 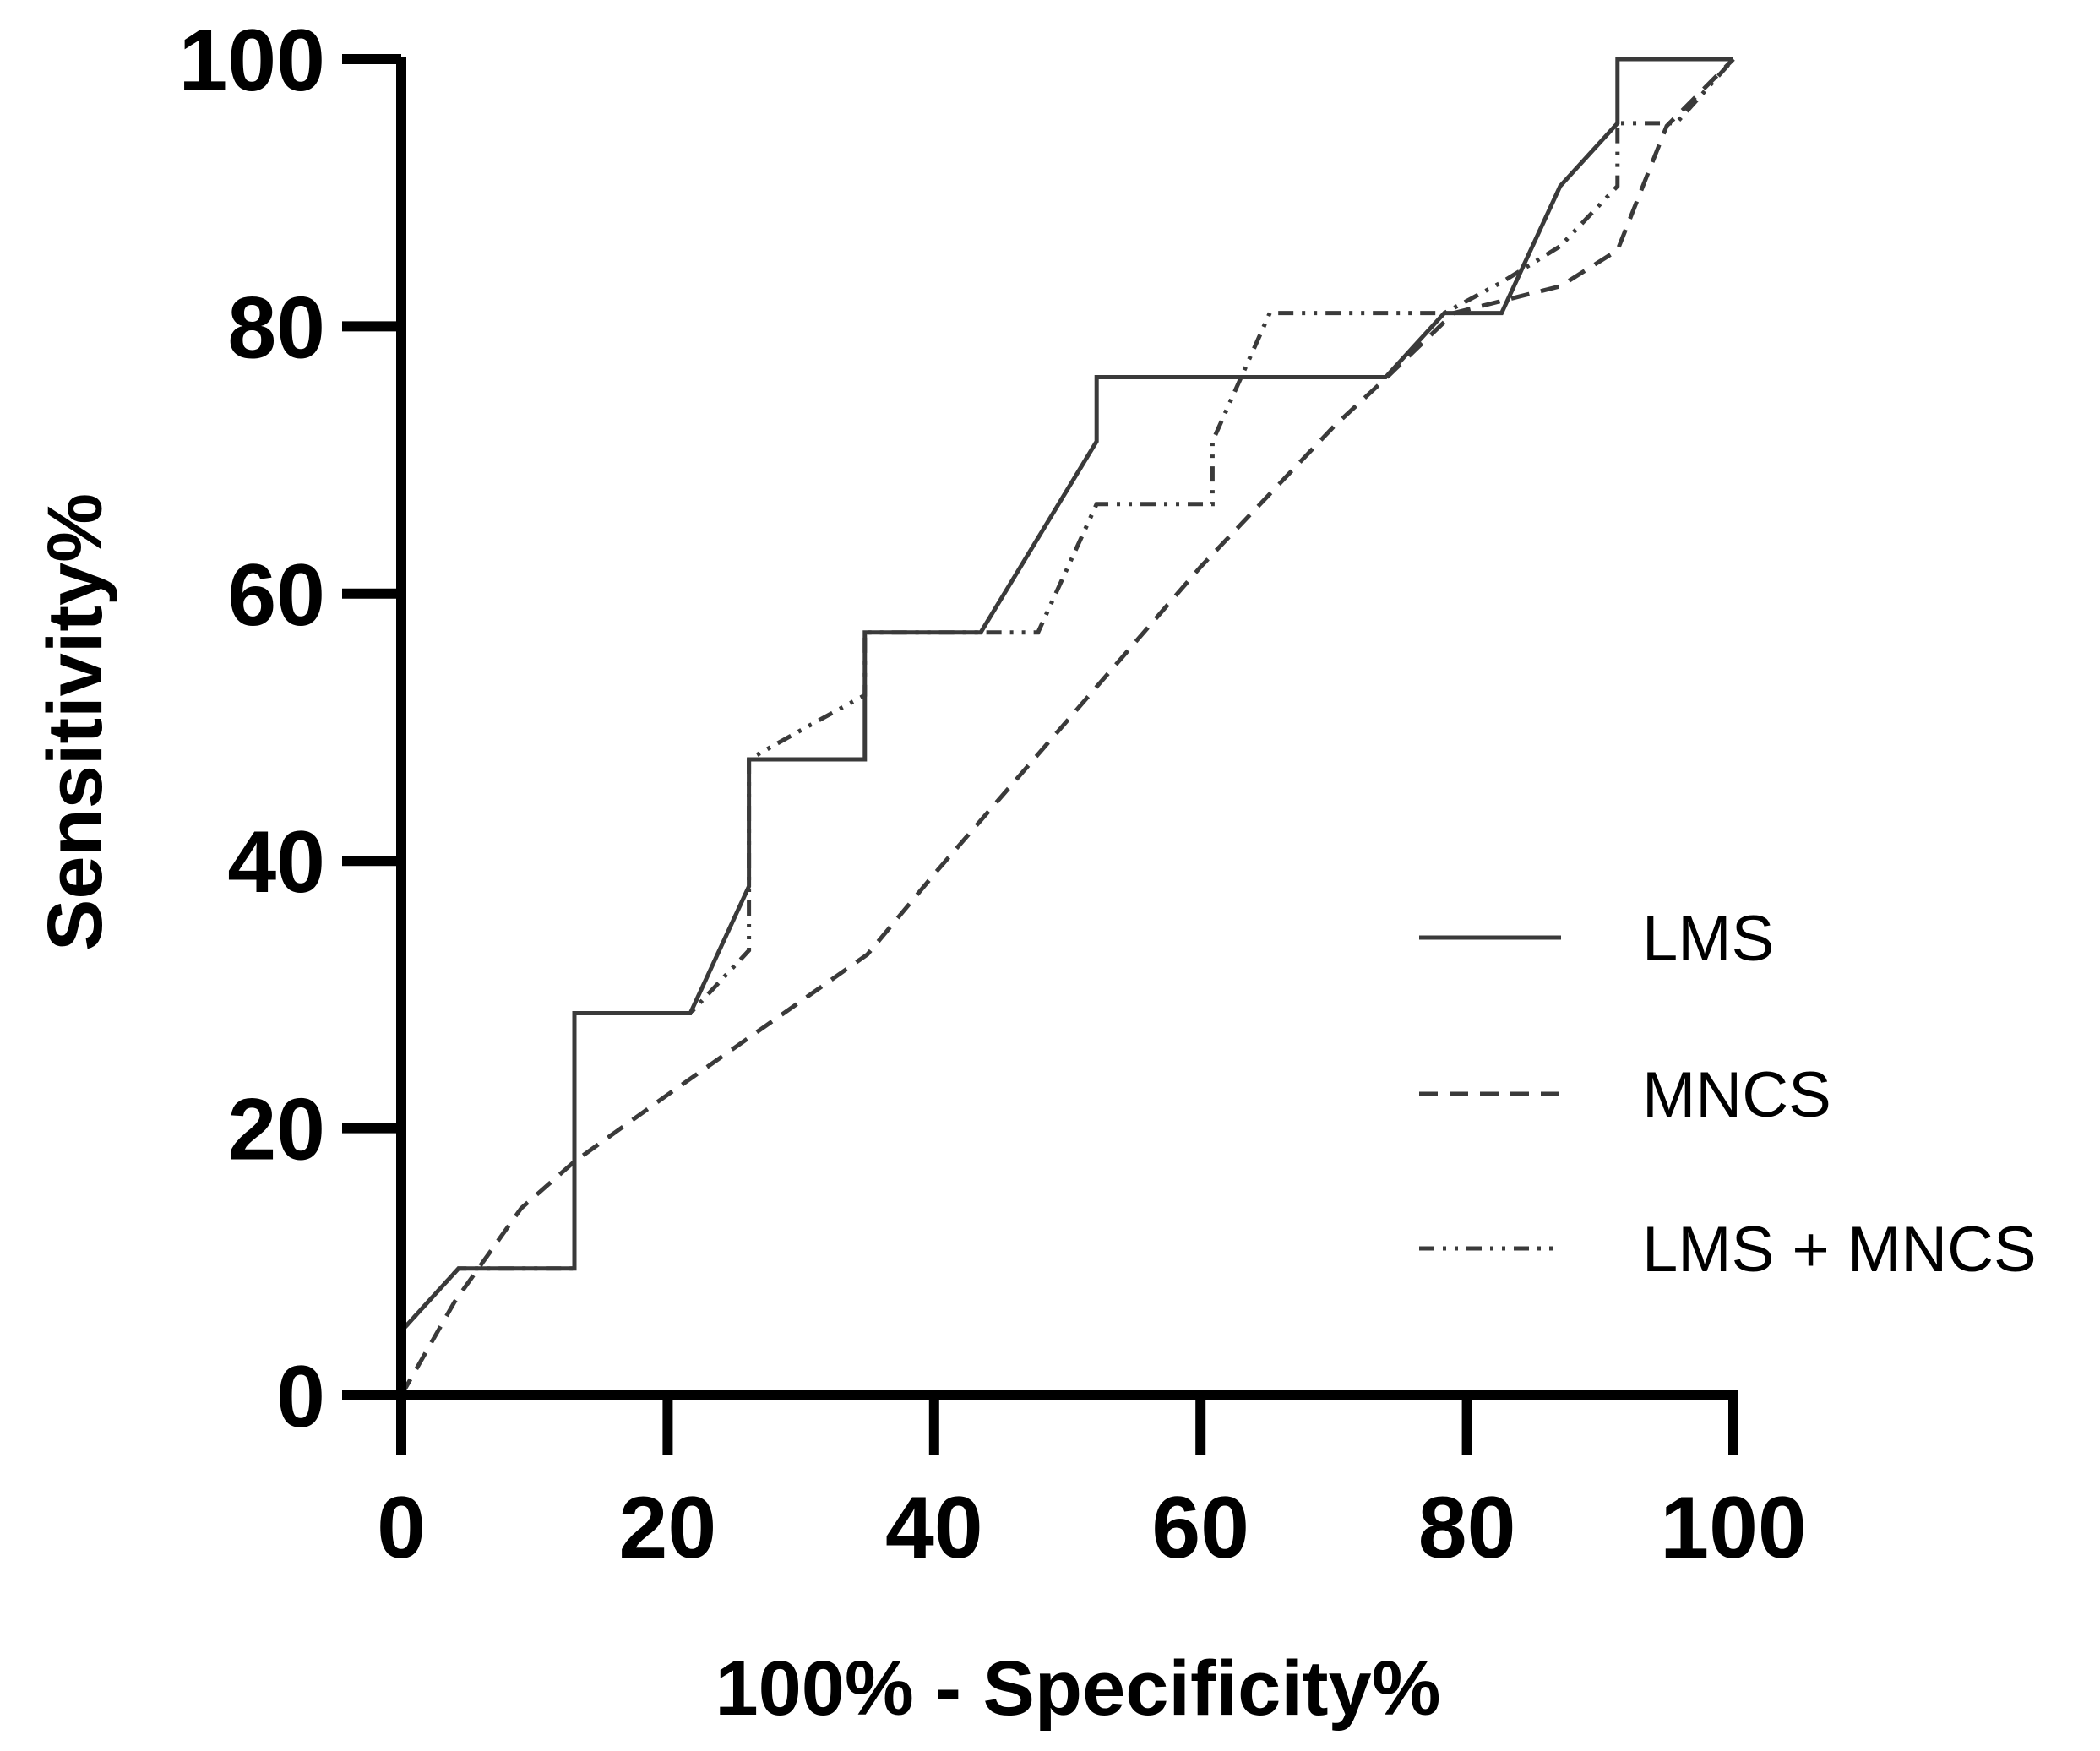 What do you see at coordinates (1734, 1528) in the screenshot?
I see `x-tick-label: 100` at bounding box center [1734, 1528].